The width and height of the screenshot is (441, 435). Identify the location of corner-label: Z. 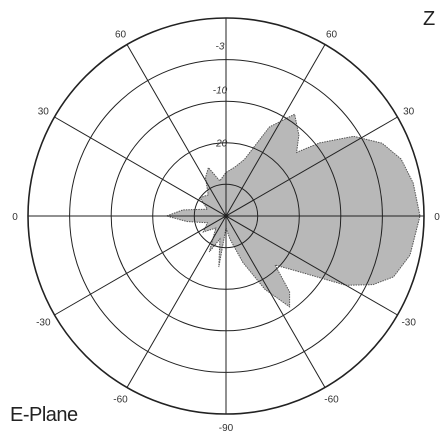
(429, 19).